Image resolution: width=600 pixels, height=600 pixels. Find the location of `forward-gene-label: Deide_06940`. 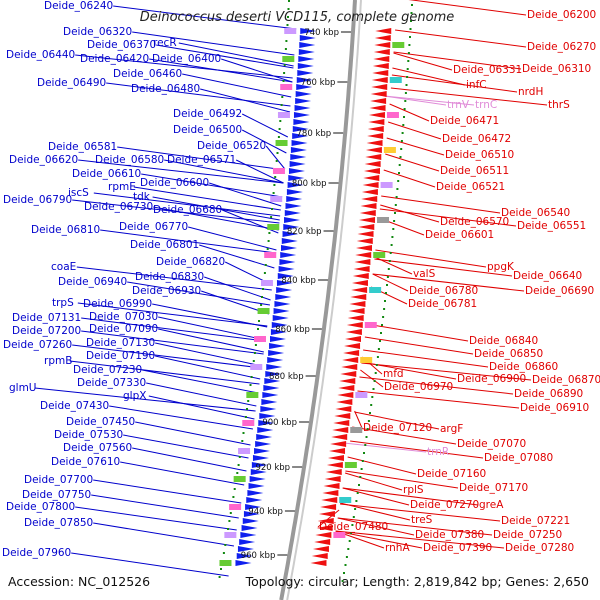

forward-gene-label: Deide_06940 is located at coordinates (92, 282).